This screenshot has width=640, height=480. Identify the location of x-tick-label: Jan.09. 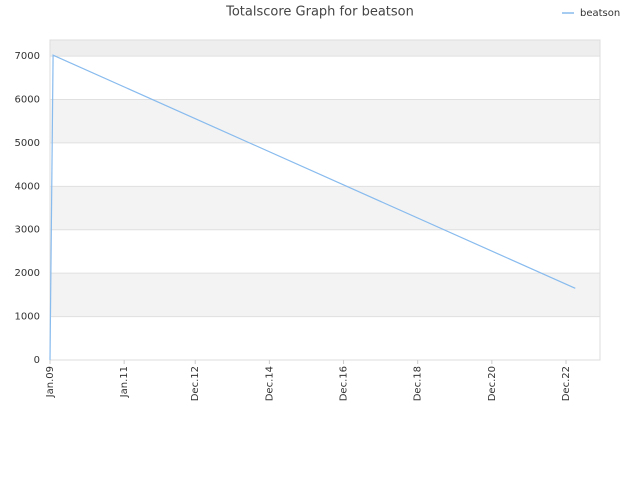
(50, 382).